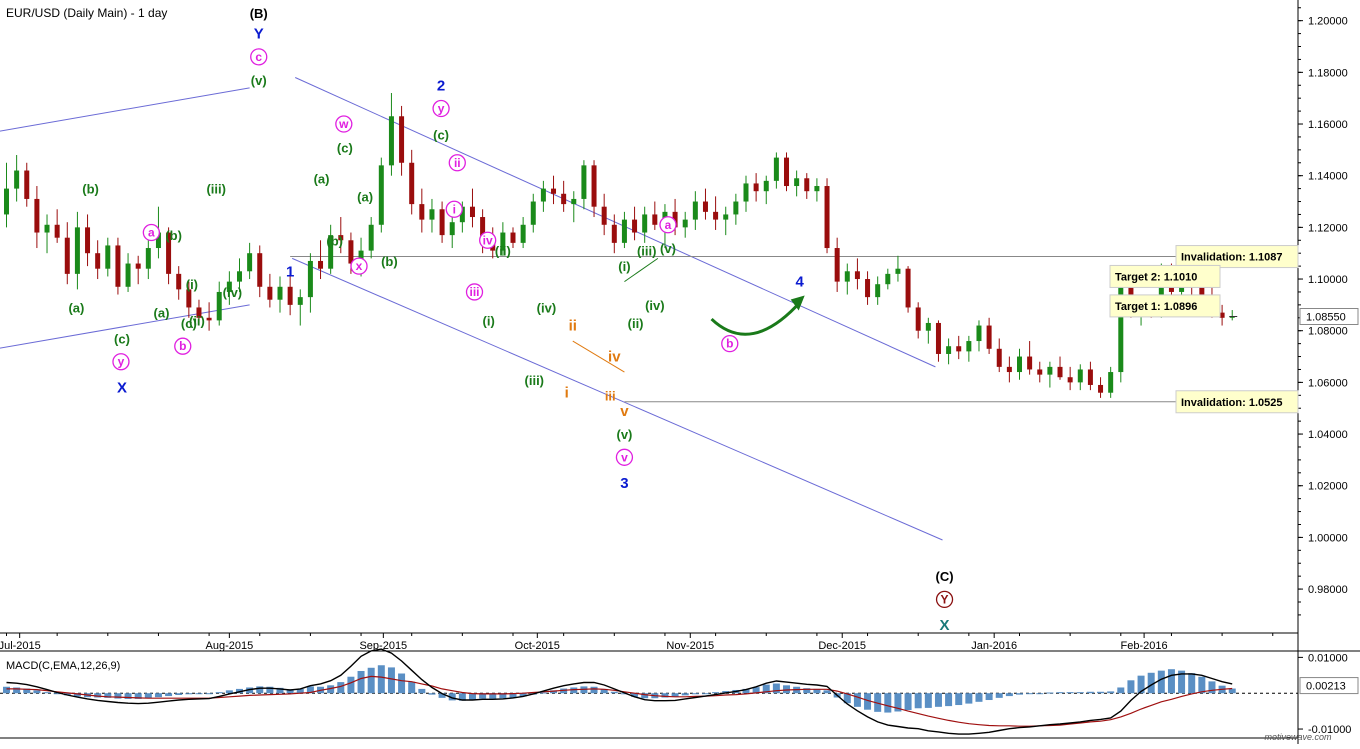  Describe the element at coordinates (624, 266) in the screenshot. I see `wave-label: (i)` at that location.